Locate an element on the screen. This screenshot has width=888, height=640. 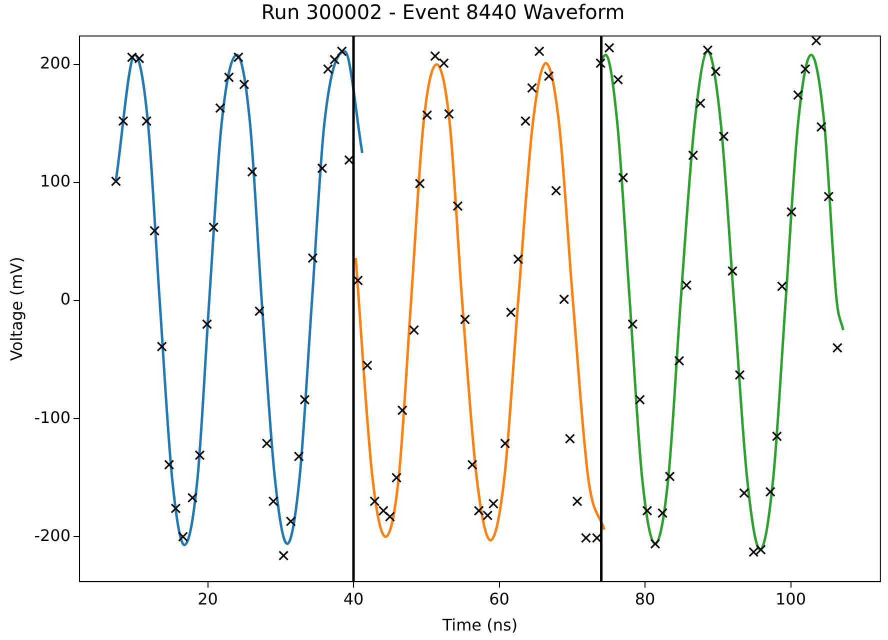
chart-title: Run 300002 - Event 8440 Waveform is located at coordinates (443, 12).